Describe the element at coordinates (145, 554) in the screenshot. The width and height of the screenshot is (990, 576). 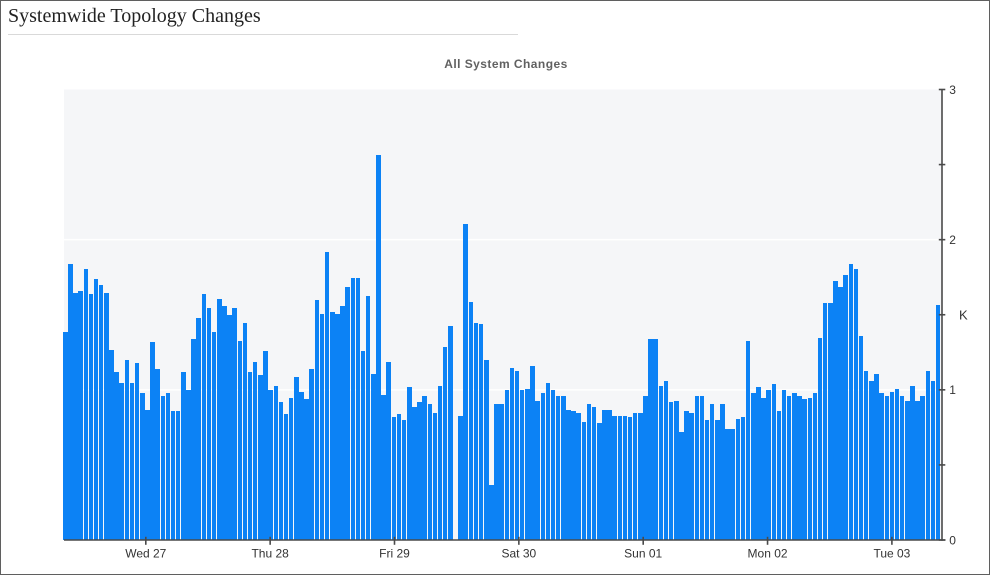
I see `svg-text: Wed 27` at that location.